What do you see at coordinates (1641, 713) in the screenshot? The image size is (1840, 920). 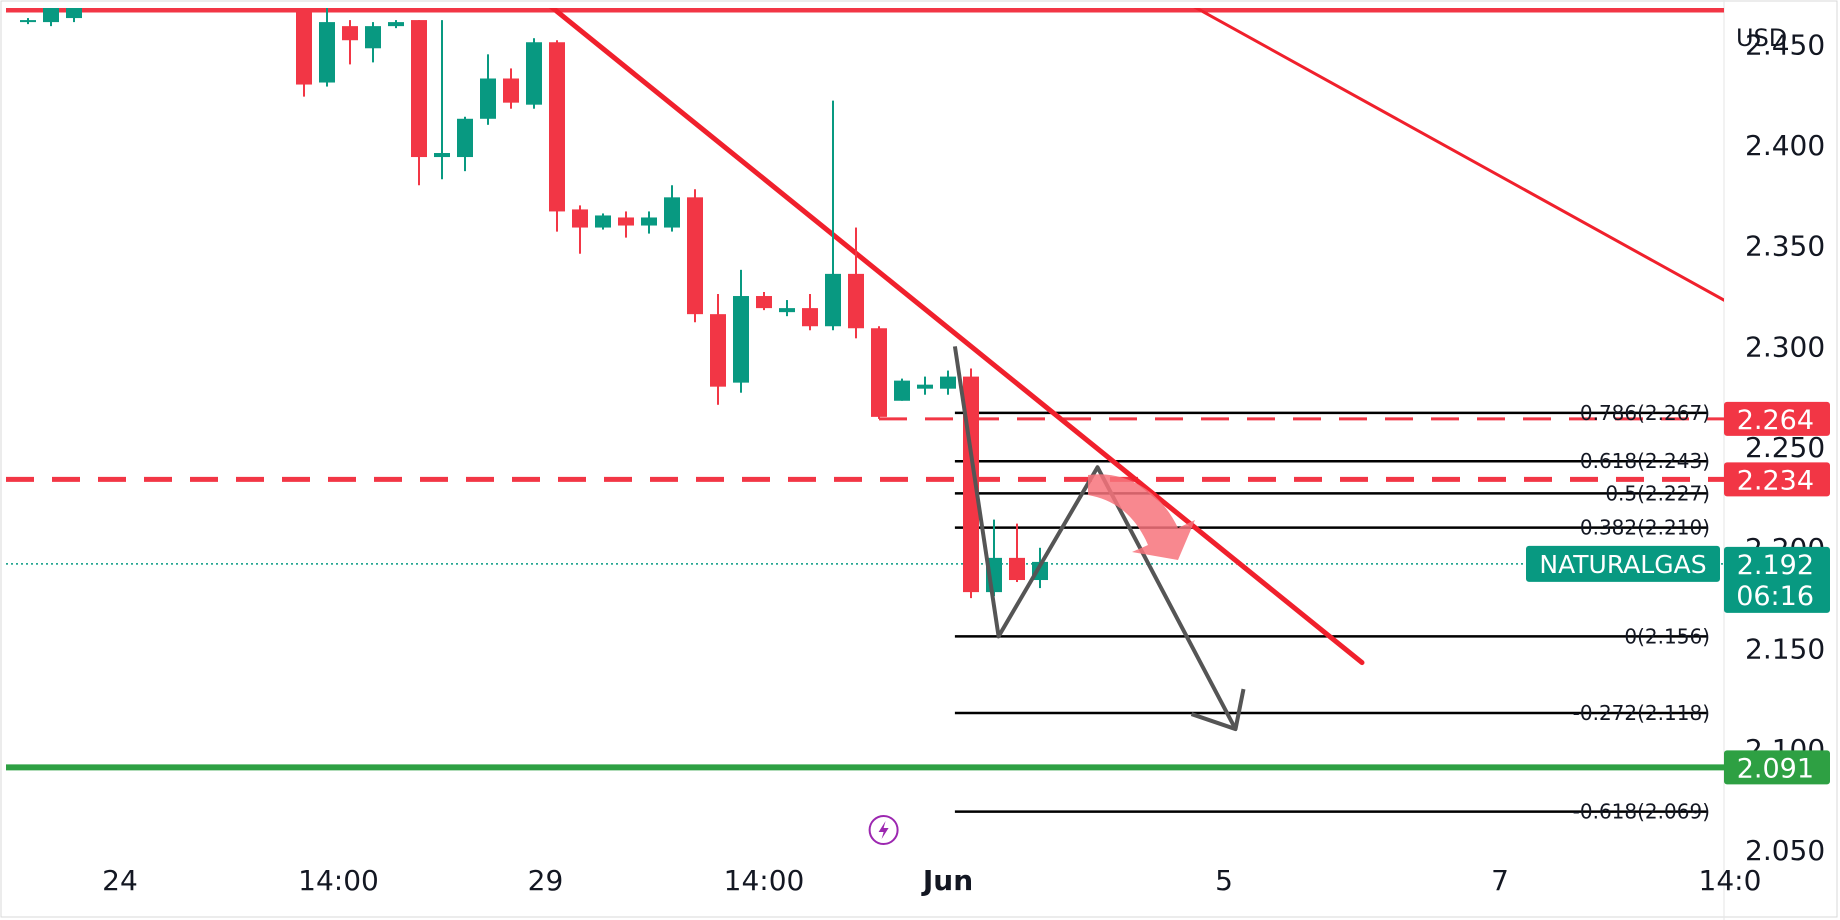 I see `fib-level-label: -0.272(2.118)` at bounding box center [1641, 713].